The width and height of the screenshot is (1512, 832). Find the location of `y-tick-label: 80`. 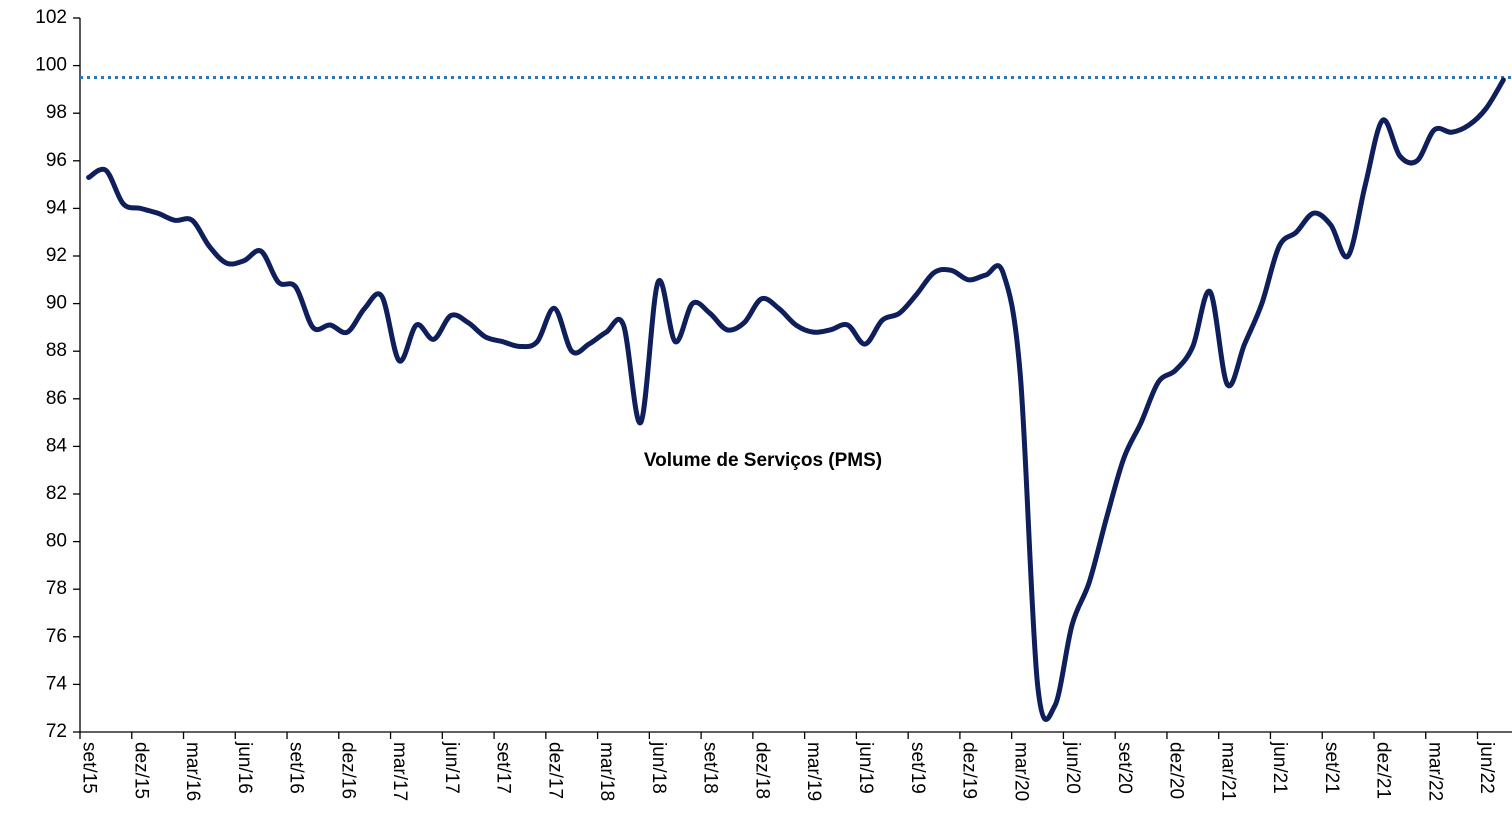

y-tick-label: 80 is located at coordinates (56, 541).